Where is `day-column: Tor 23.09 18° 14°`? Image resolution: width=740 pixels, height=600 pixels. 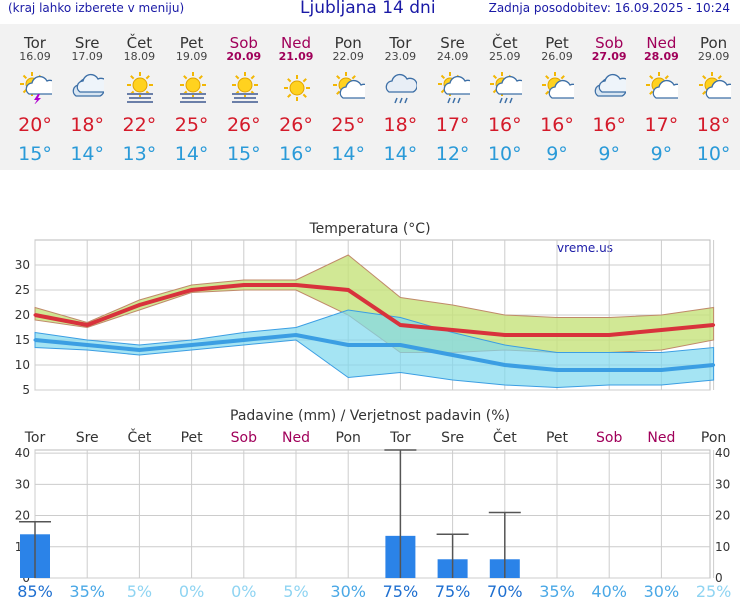 day-column: Tor 23.09 18° 14° is located at coordinates (400, 97).